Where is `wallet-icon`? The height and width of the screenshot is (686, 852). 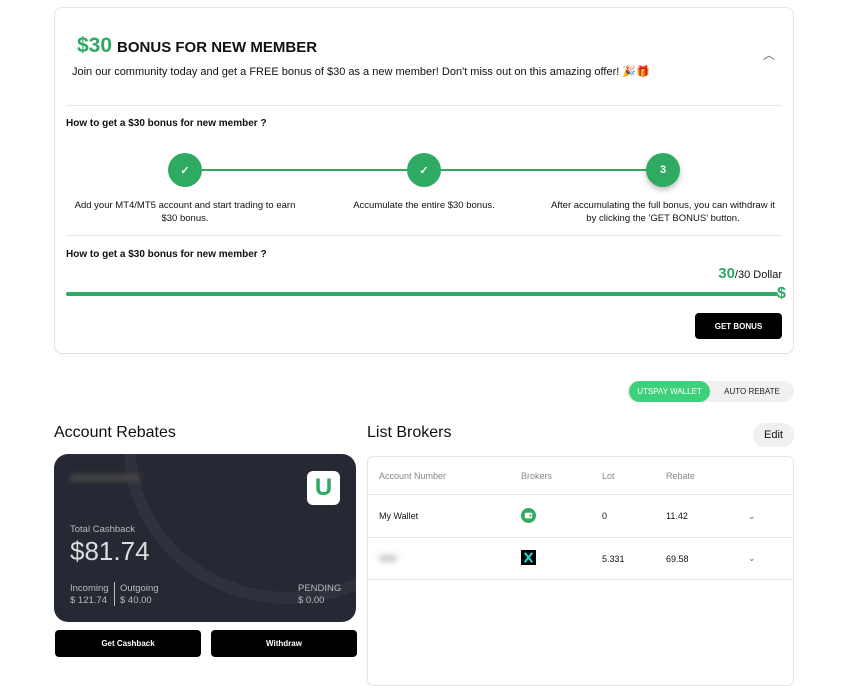
wallet-icon is located at coordinates (528, 516).